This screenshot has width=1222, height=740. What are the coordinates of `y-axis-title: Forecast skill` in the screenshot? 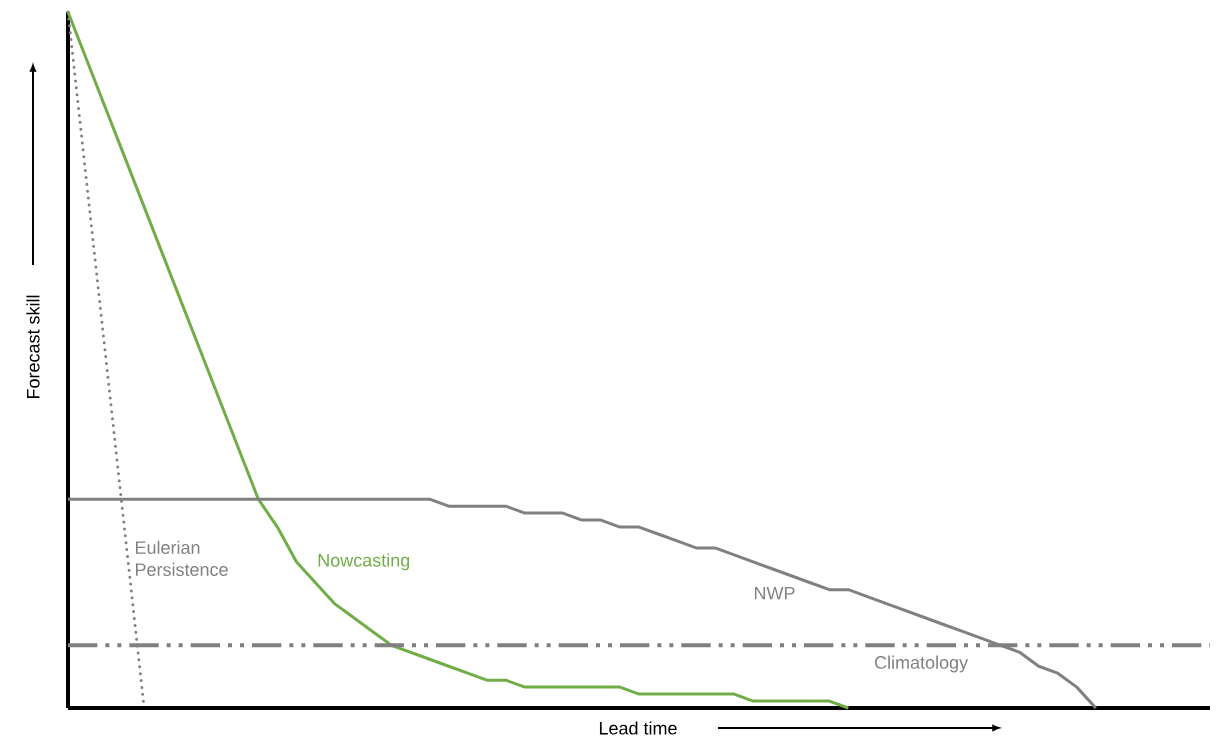 It's located at (33, 347).